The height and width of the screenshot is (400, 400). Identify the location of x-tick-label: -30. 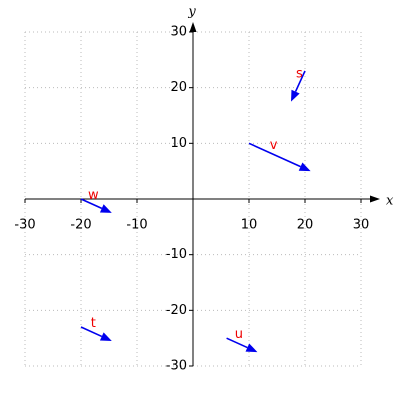
(24, 225).